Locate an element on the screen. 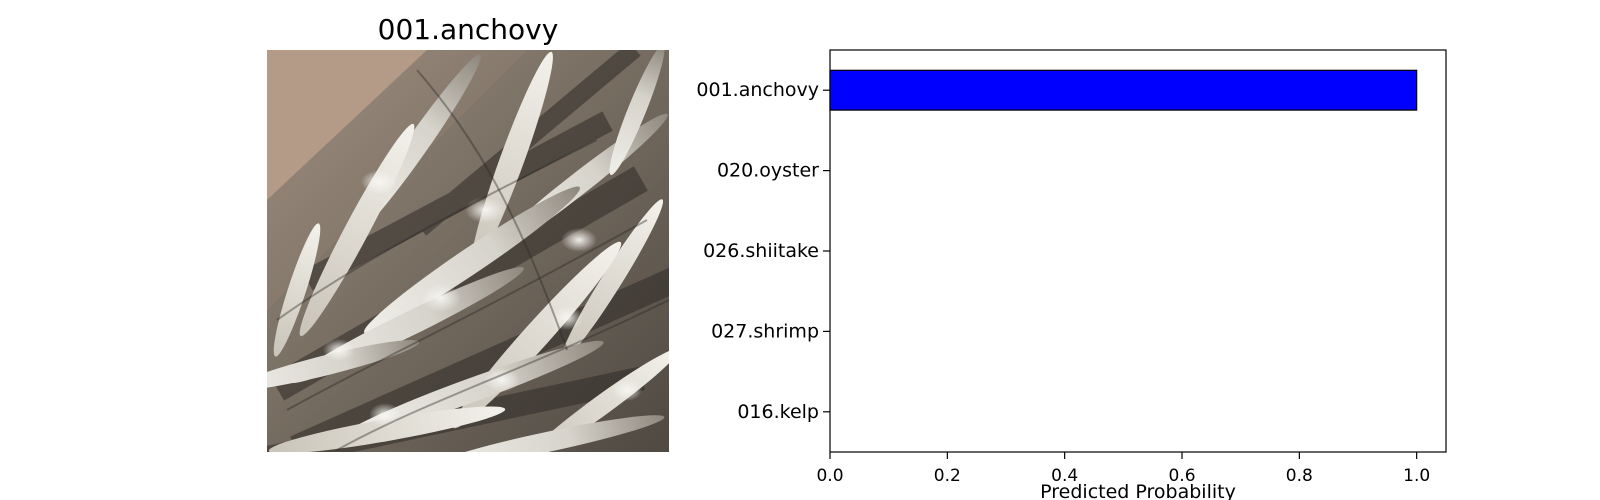 The height and width of the screenshot is (500, 1600). y-tick-label: 027.shrimp is located at coordinates (765, 331).